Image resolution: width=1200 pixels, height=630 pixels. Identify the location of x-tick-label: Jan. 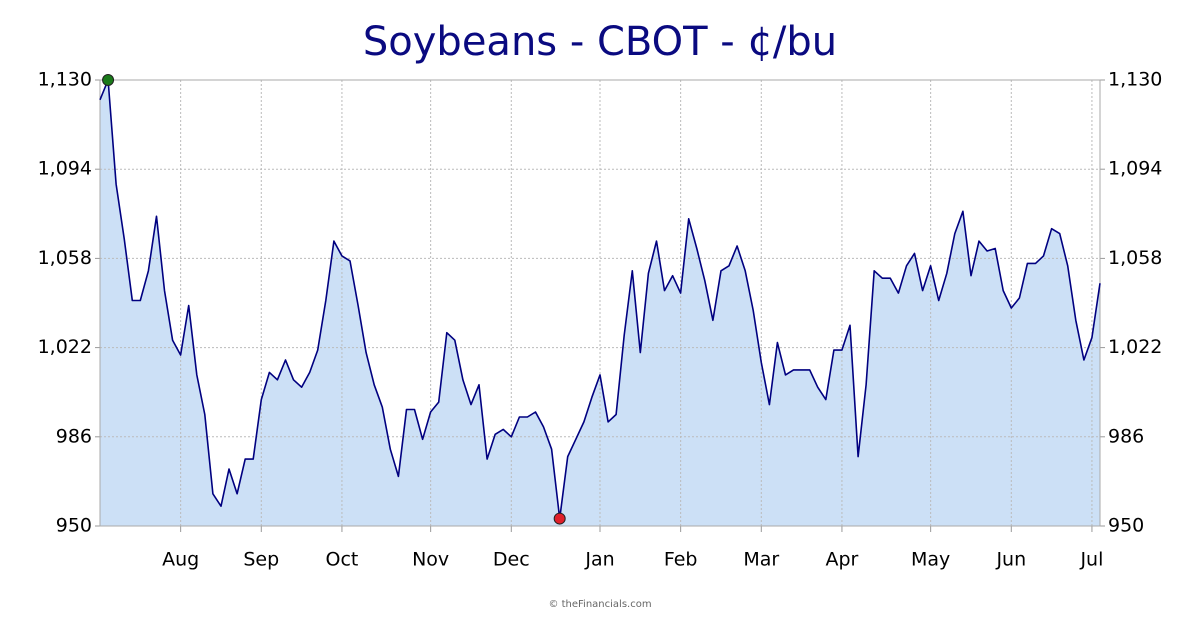
(599, 560).